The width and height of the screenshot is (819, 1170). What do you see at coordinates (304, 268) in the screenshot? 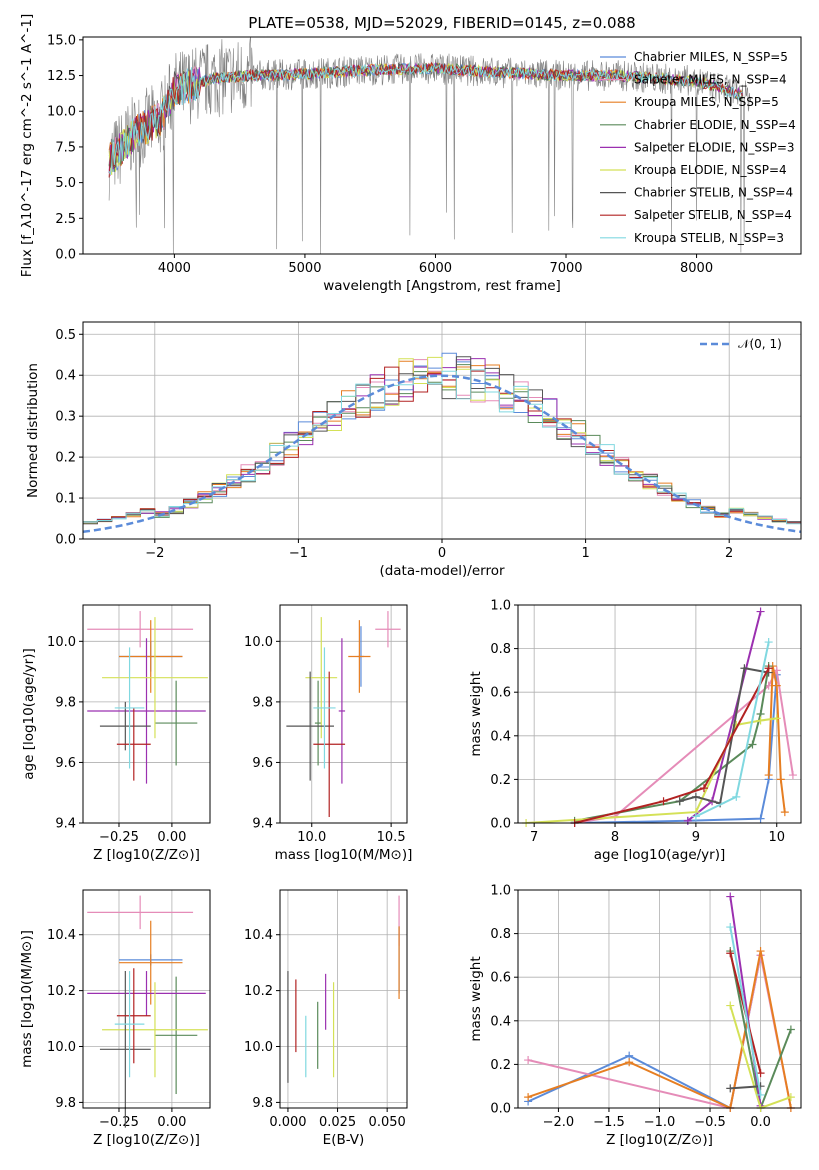
I see `x-tick-label: 5000` at bounding box center [304, 268].